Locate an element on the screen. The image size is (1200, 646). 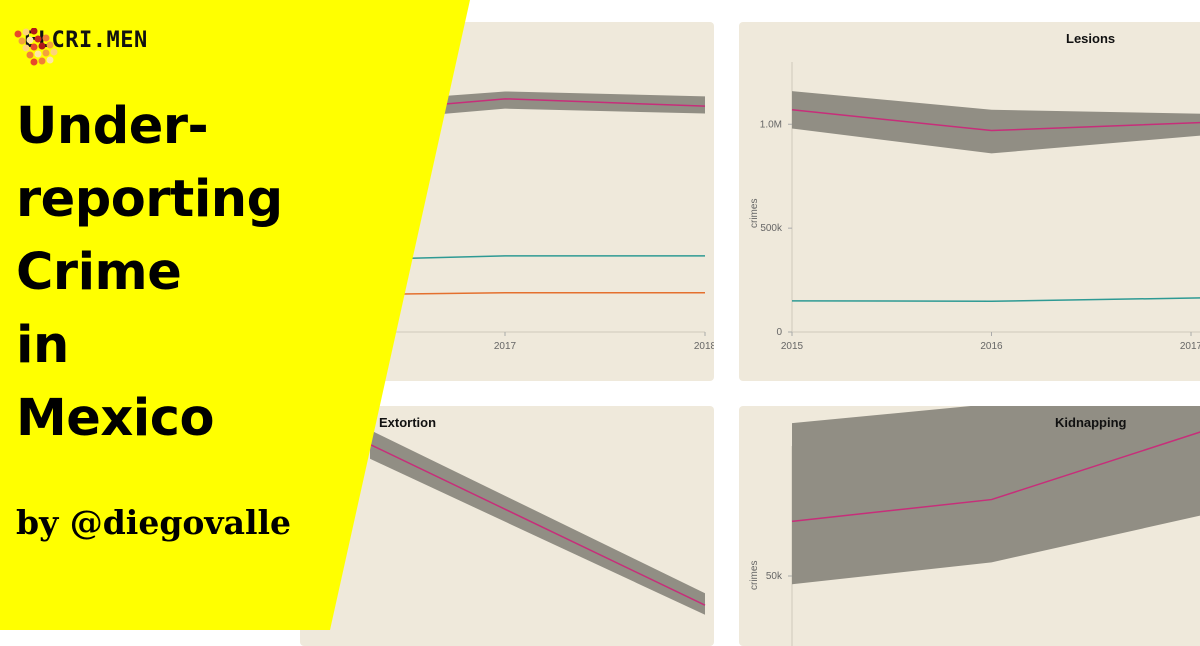
y-tick-label: 0 is located at coordinates (779, 332).